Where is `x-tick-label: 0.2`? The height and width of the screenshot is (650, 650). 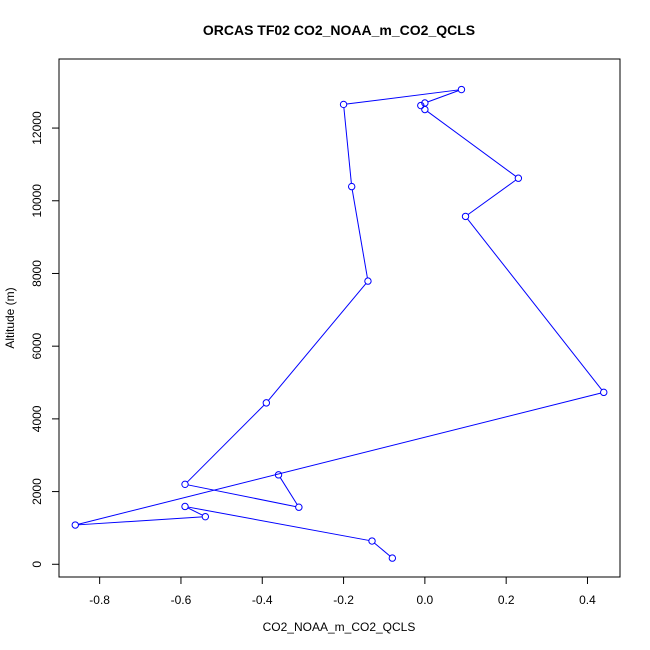 x-tick-label: 0.2 is located at coordinates (506, 600).